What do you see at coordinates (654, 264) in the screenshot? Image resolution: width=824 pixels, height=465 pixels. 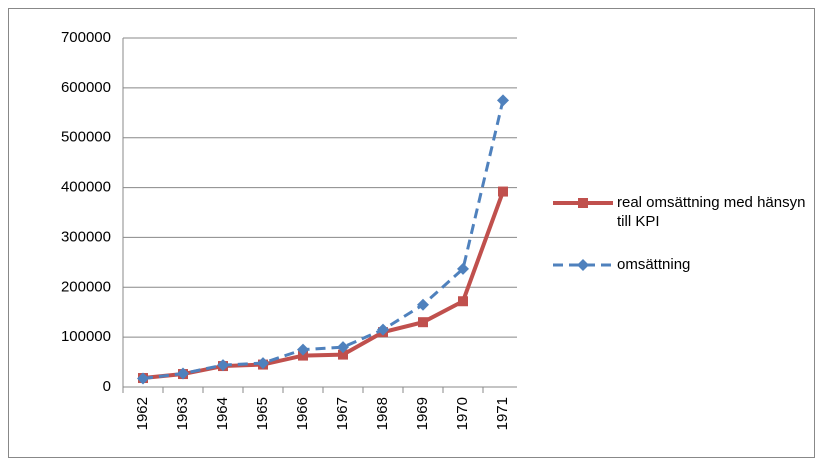 I see `legend-label: omsättning` at bounding box center [654, 264].